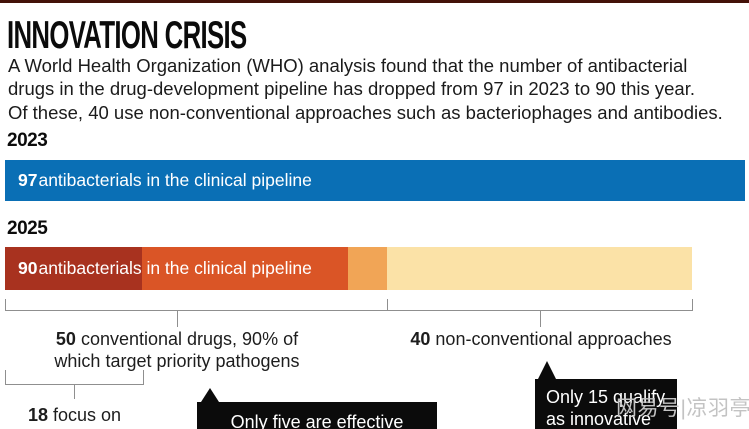  I want to click on sub-bracket-right-tick, so click(143, 377).